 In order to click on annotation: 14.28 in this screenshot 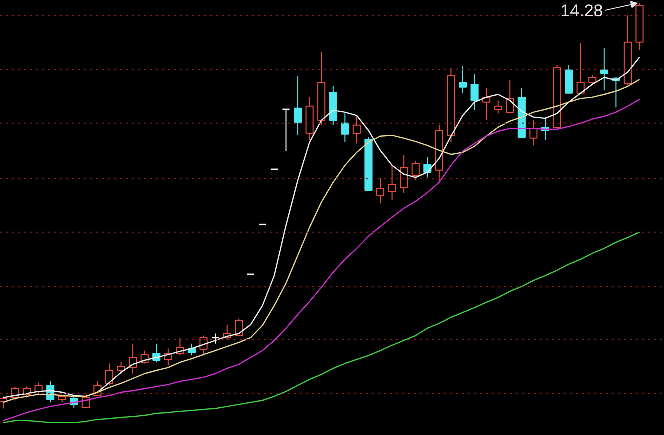, I will do `click(582, 11)`.